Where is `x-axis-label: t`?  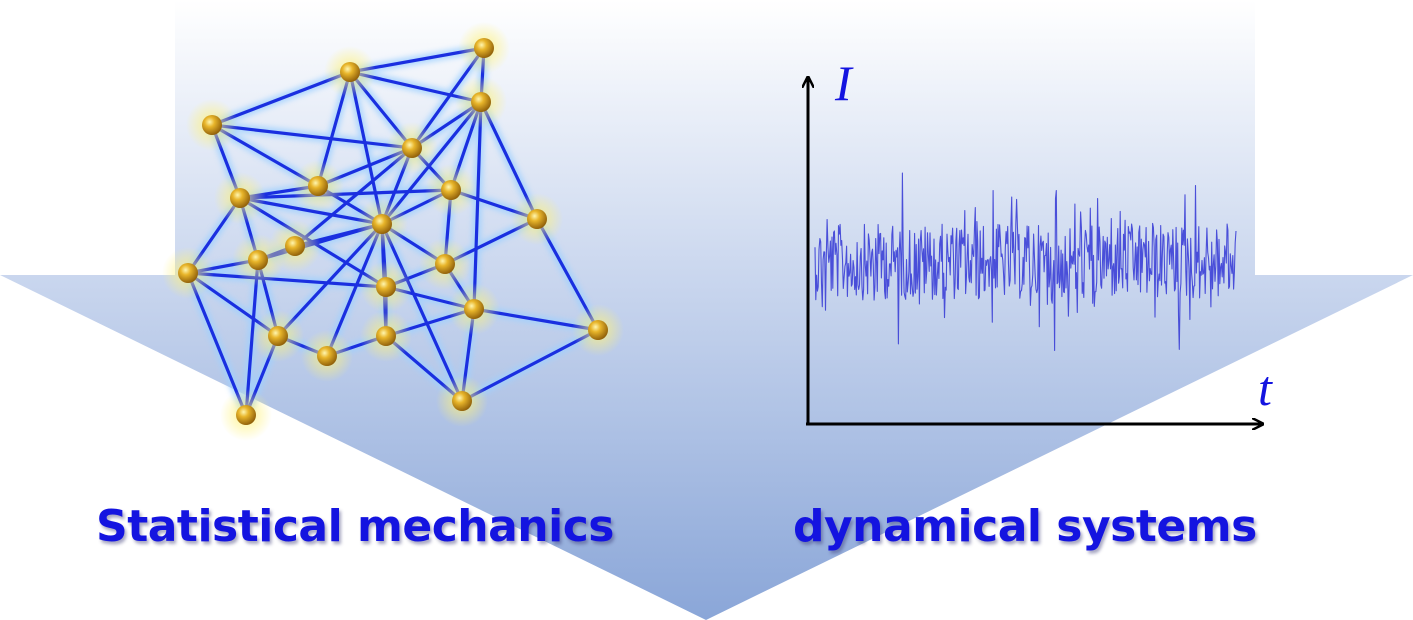
x-axis-label: t is located at coordinates (1265, 388).